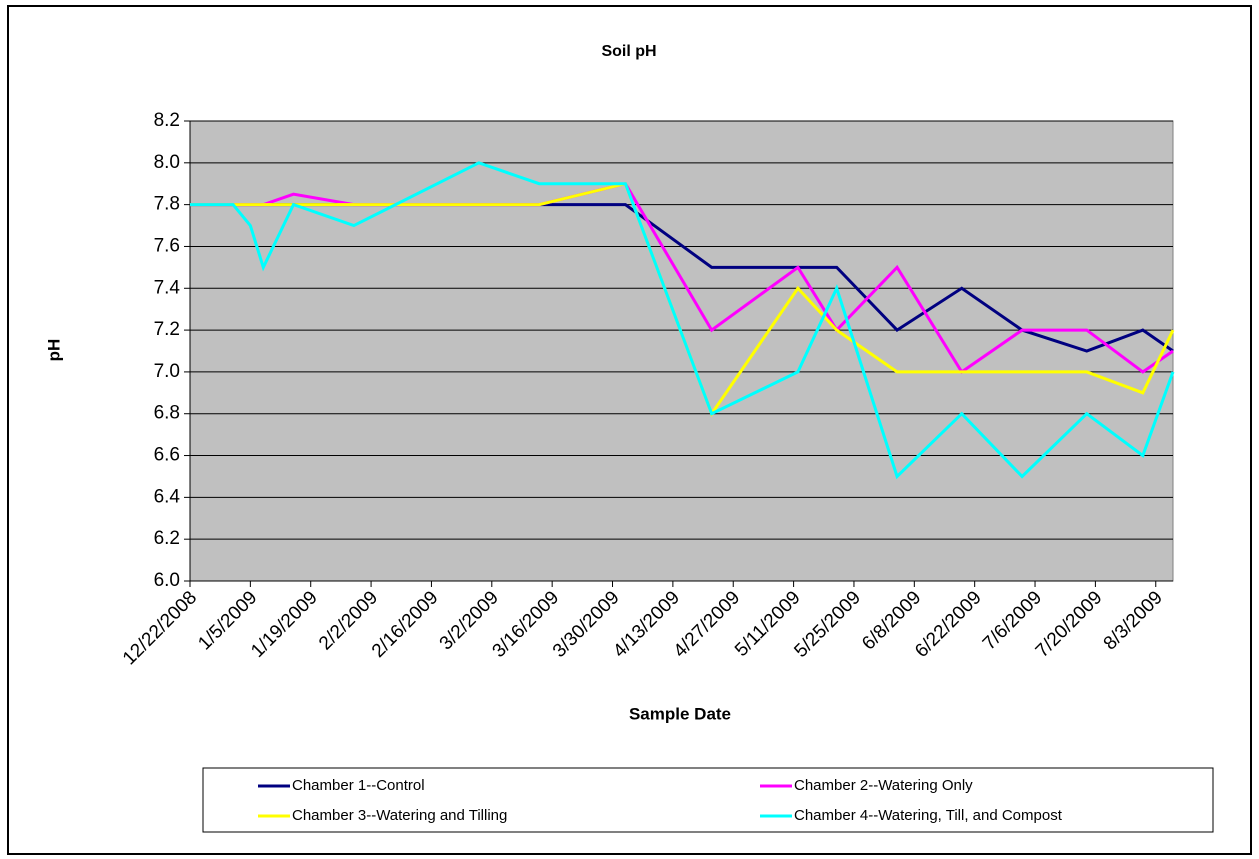  Describe the element at coordinates (167, 329) in the screenshot. I see `y-tick-label: 7.2` at that location.